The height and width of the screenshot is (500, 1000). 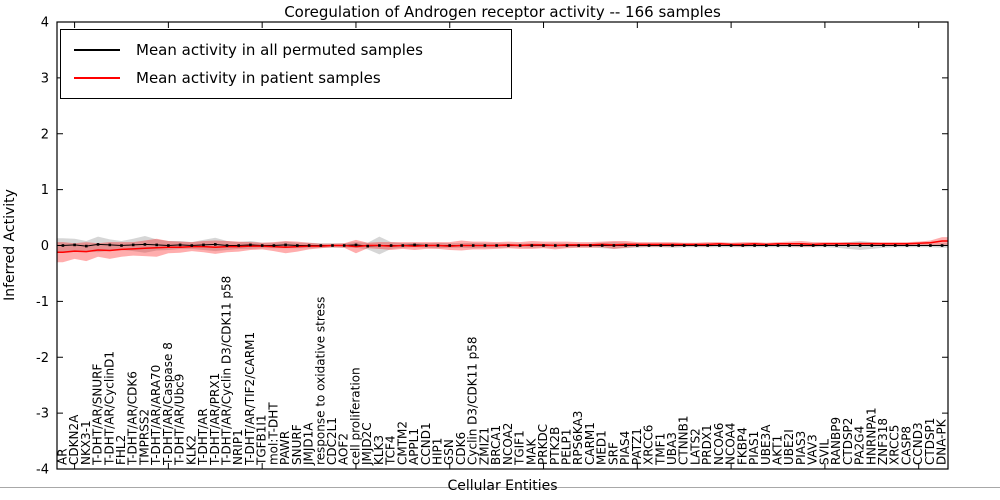 What do you see at coordinates (883, 441) in the screenshot?
I see `x-tick-label: ZNF318` at bounding box center [883, 441].